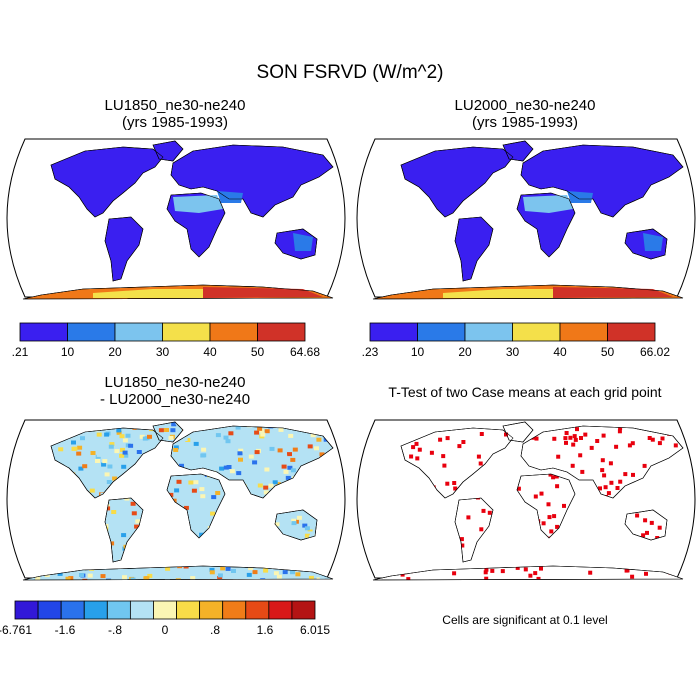  Describe the element at coordinates (525, 105) in the screenshot. I see `panel-2-title-line-1: LU2000_ne30-ne240` at that location.